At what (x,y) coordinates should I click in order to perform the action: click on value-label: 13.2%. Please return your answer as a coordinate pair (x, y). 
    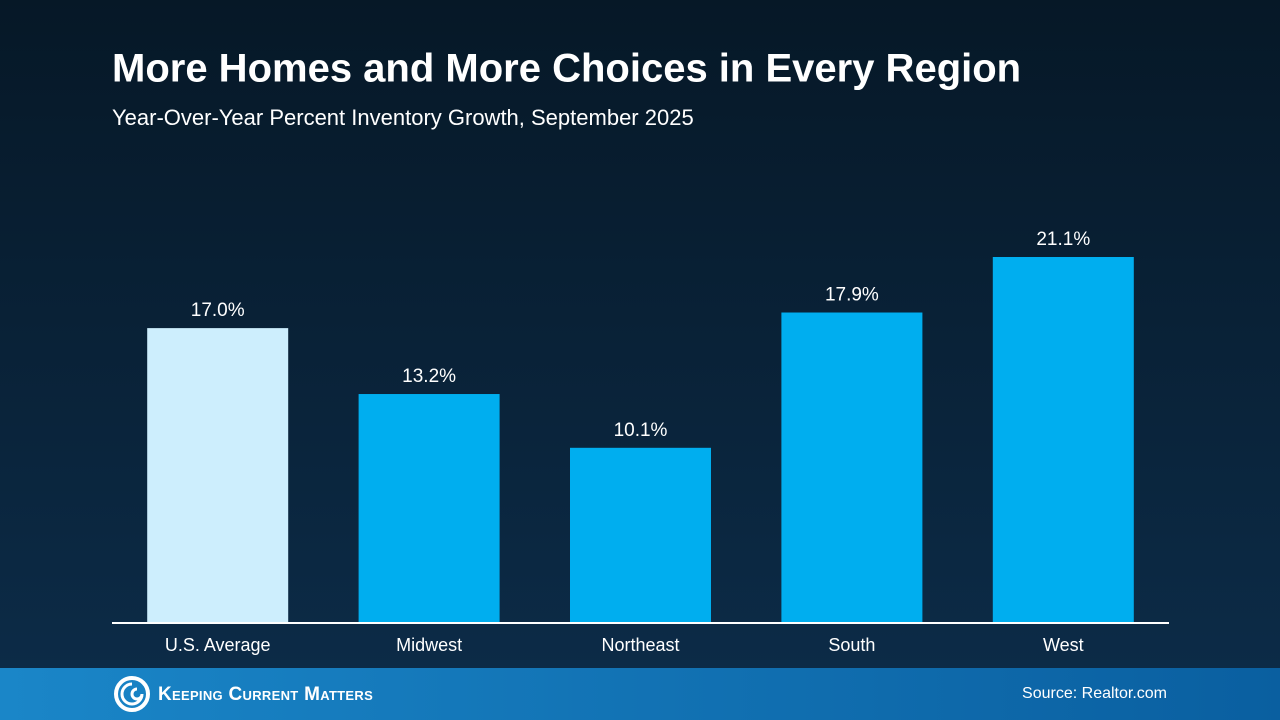
    Looking at the image, I should click on (429, 376).